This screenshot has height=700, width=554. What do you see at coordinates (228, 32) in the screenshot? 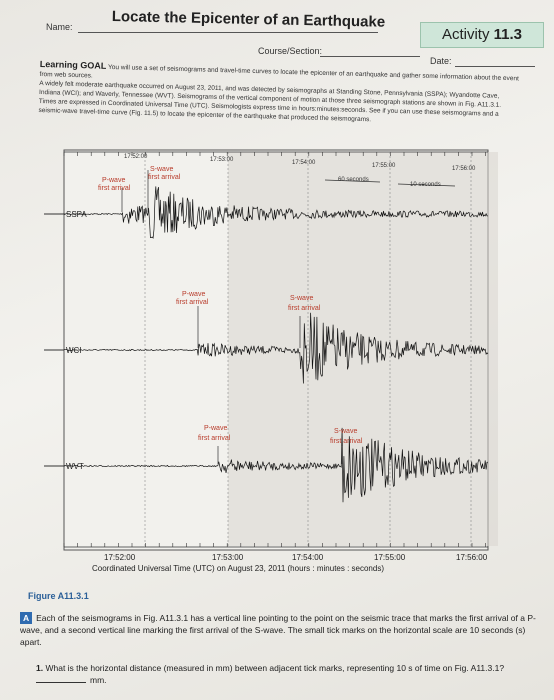
I see `name-line` at bounding box center [228, 32].